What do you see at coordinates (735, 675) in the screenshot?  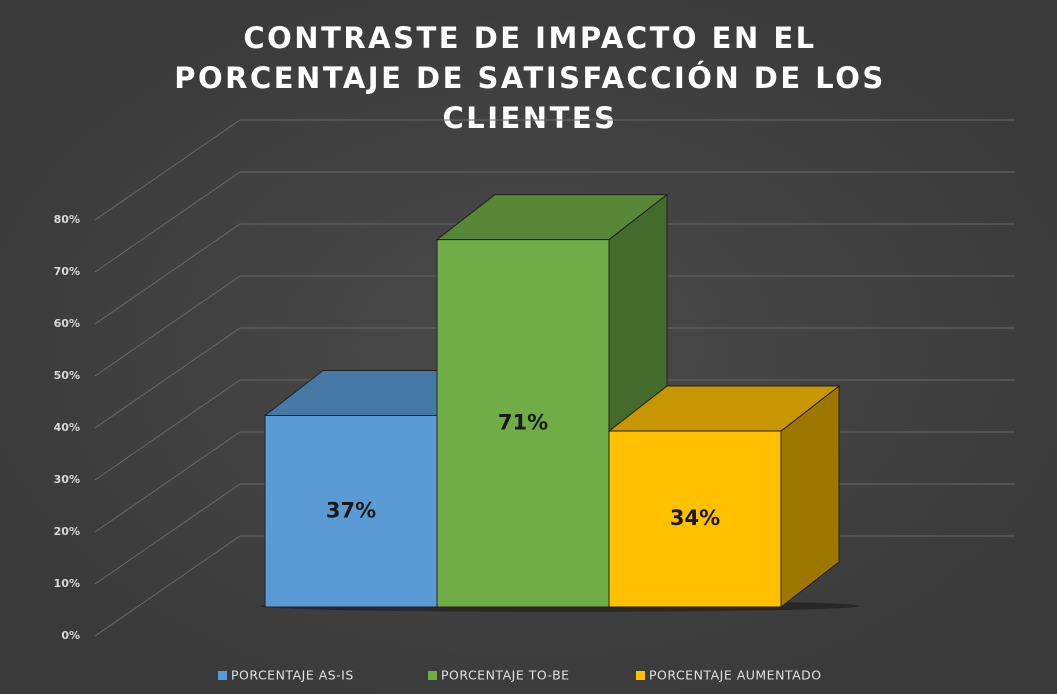 I see `legend-label: PORCENTAJE AUMENTADO` at bounding box center [735, 675].